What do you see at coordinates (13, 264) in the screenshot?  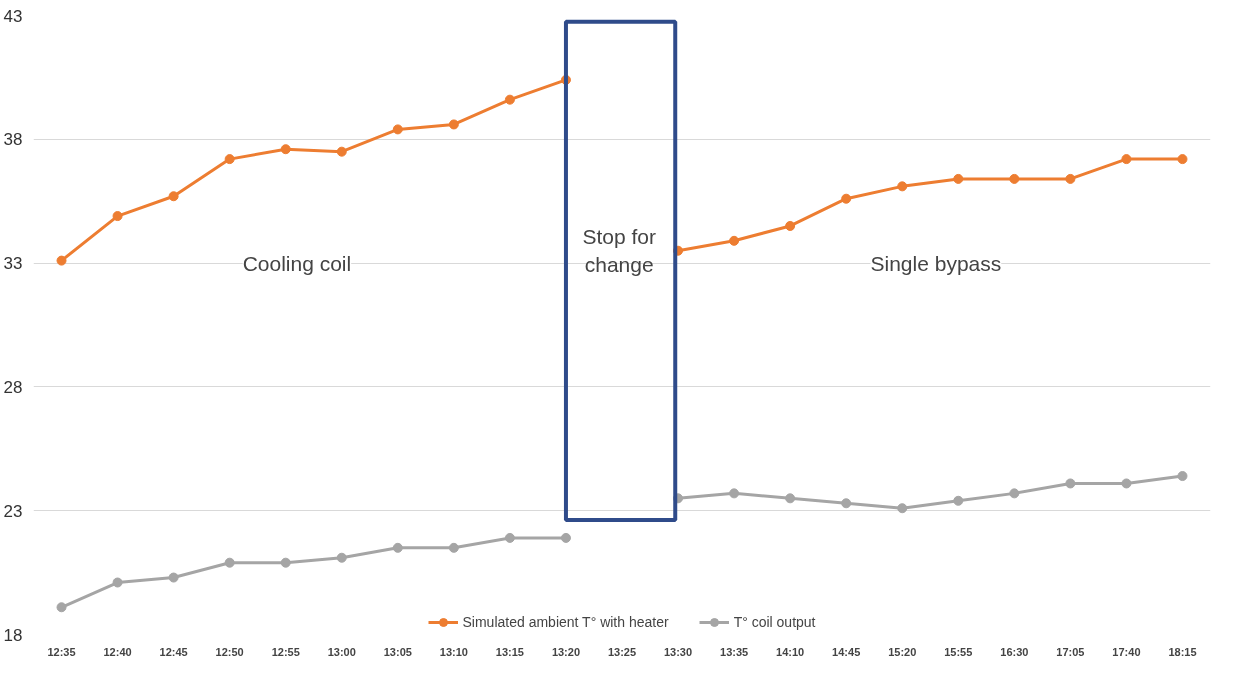 I see `y-tick-label: 33` at bounding box center [13, 264].